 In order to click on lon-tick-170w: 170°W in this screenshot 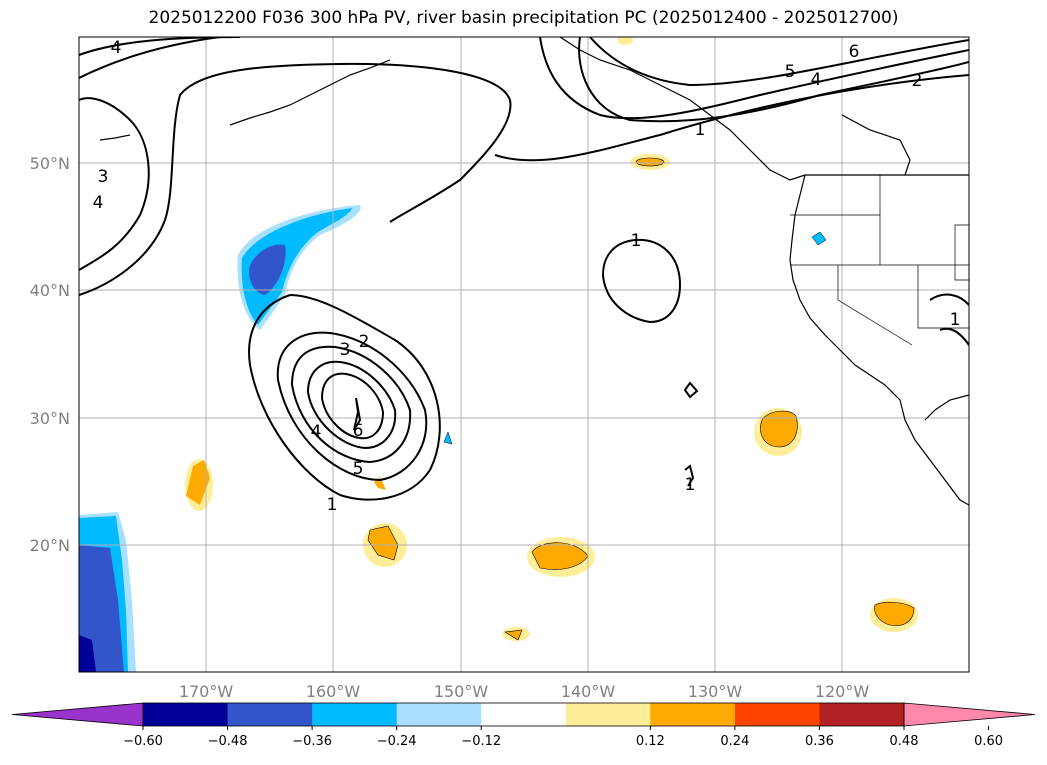, I will do `click(206, 691)`.